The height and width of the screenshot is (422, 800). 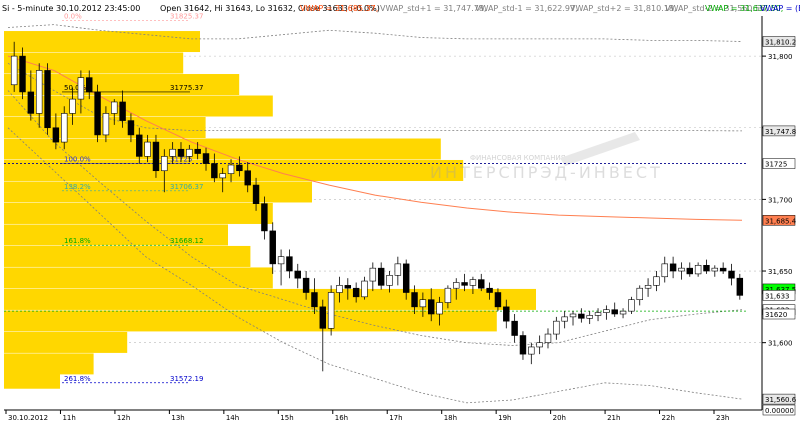 I want to click on x-tick-label: 11h, so click(x=68, y=418).